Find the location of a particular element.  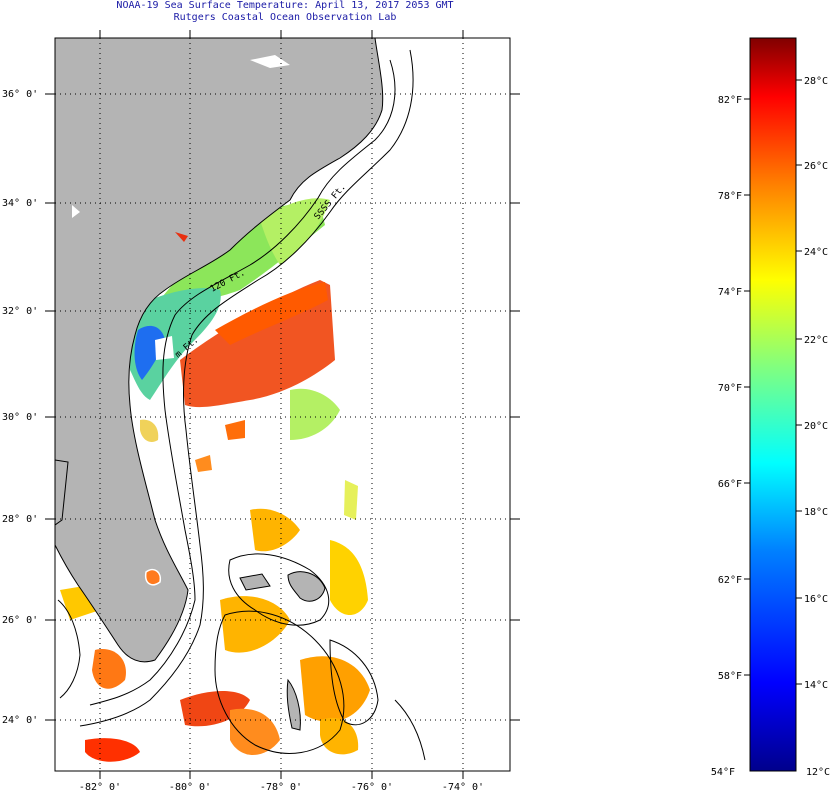

colorbar-f-label: 58°F is located at coordinates (730, 676).